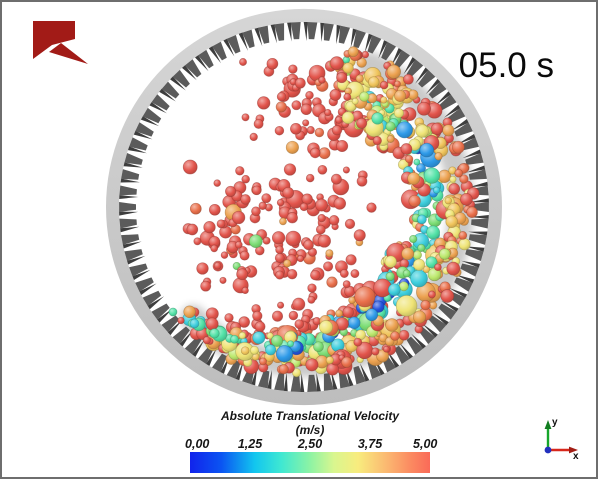 This screenshot has height=482, width=600. Describe the element at coordinates (573, 450) in the screenshot. I see `x-axis-arrowhead` at that location.